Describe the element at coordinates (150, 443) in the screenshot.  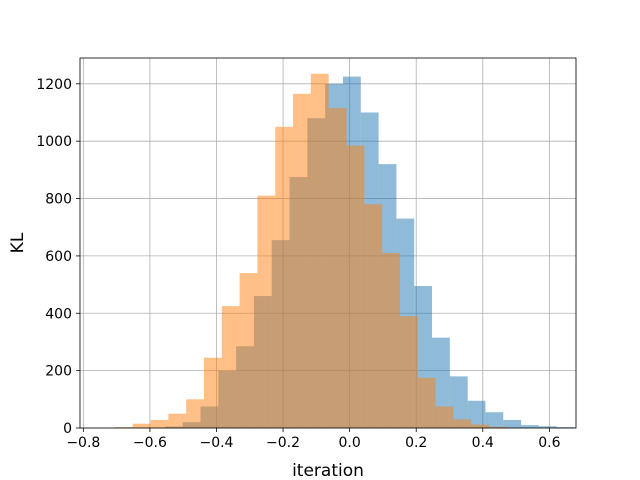
I see `x-tick-label: −0.6` at that location.